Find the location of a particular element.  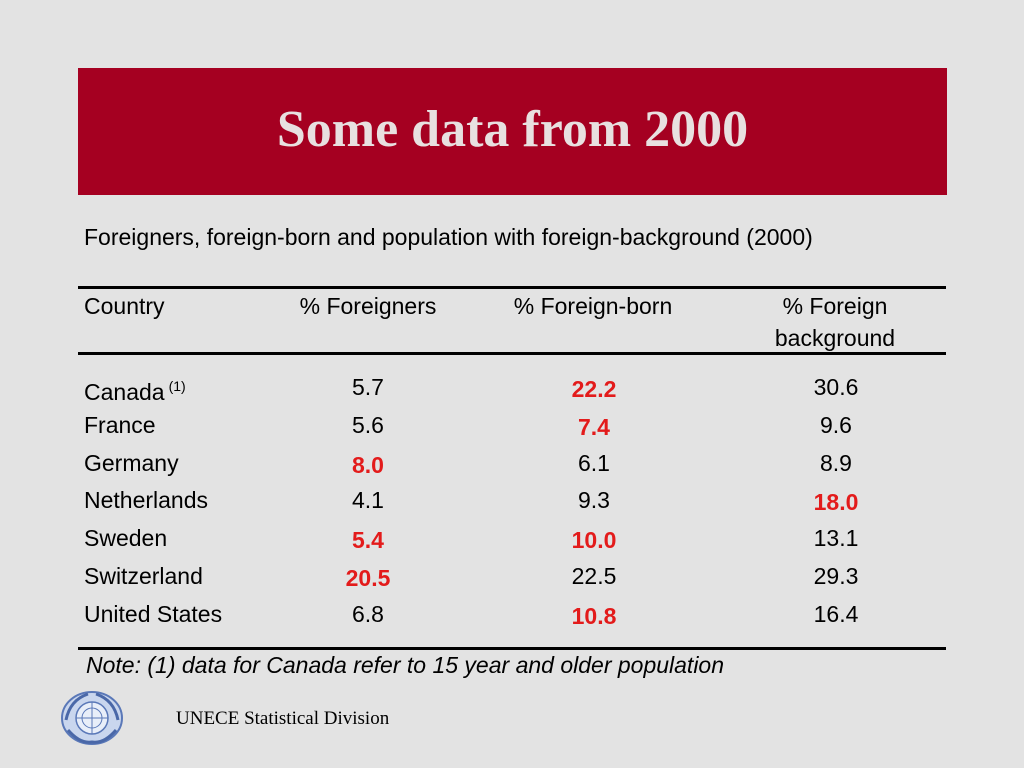

cell-foreign-background: 29.3 is located at coordinates (836, 576).